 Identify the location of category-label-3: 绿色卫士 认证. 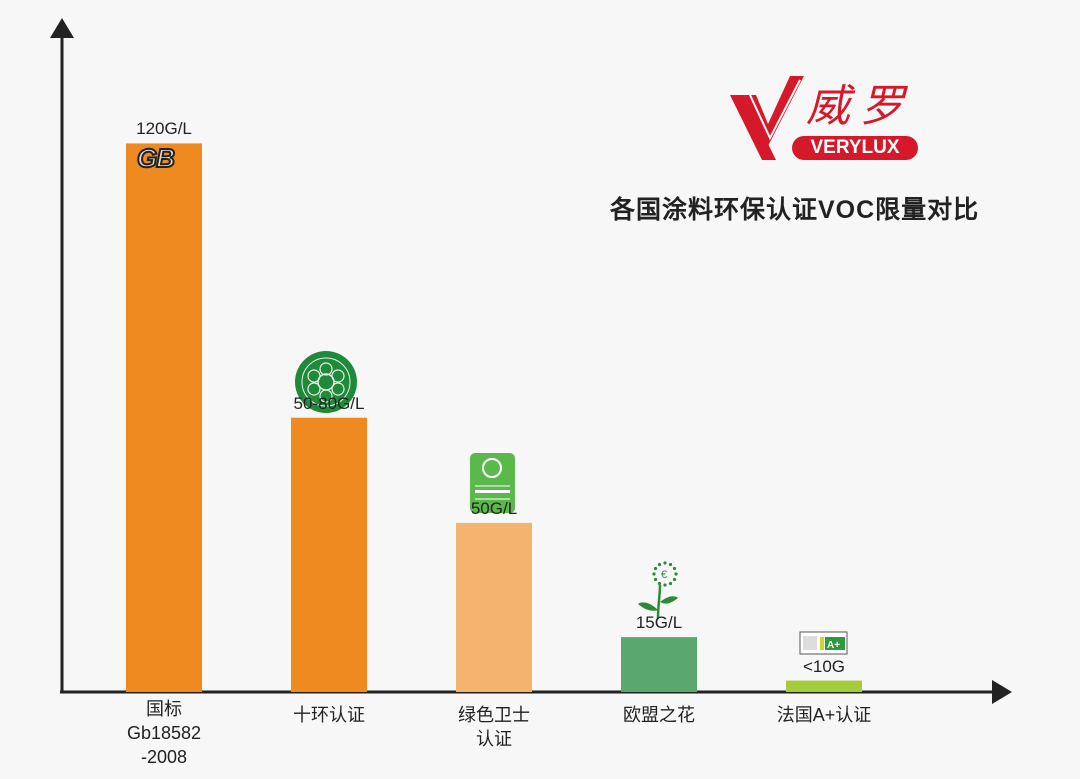
(494, 727).